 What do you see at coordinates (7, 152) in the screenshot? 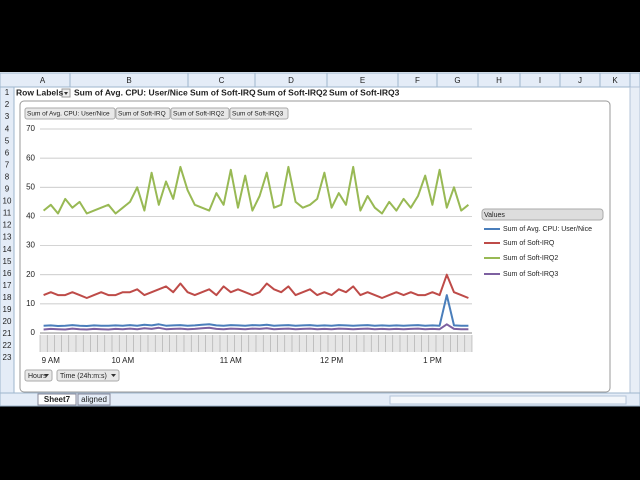
I see `row-number: 6` at bounding box center [7, 152].